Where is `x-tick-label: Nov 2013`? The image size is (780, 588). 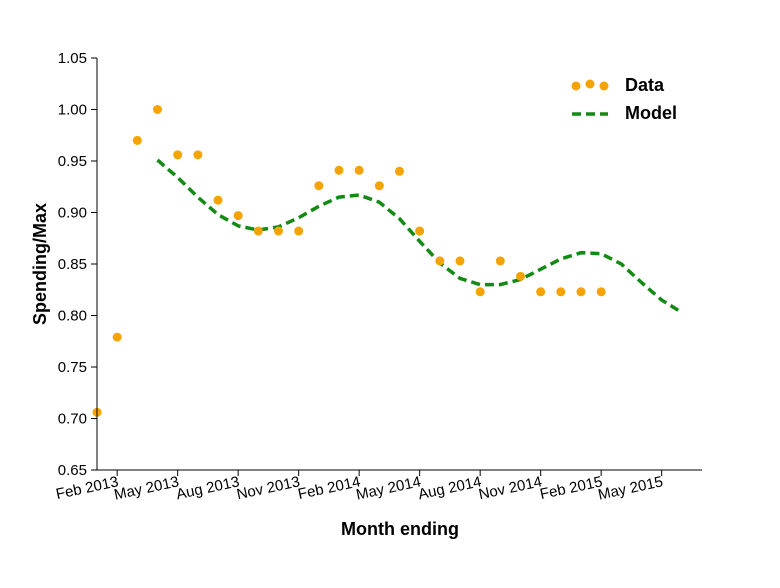
x-tick-label: Nov 2013 is located at coordinates (268, 488).